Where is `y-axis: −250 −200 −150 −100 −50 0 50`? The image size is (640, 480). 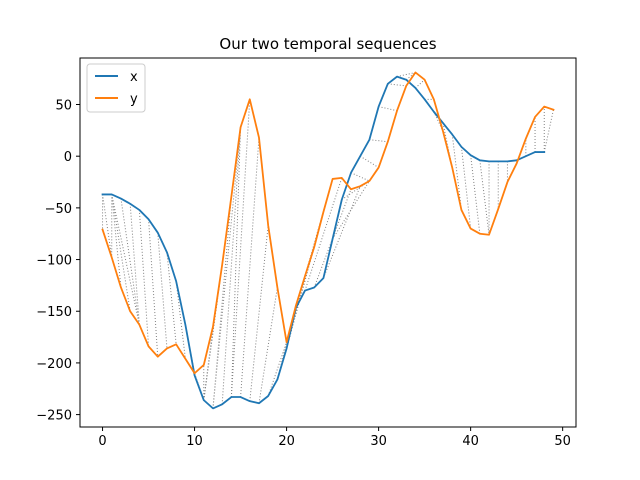 y-axis: −250 −200 −150 −100 −50 0 50 is located at coordinates (58, 261).